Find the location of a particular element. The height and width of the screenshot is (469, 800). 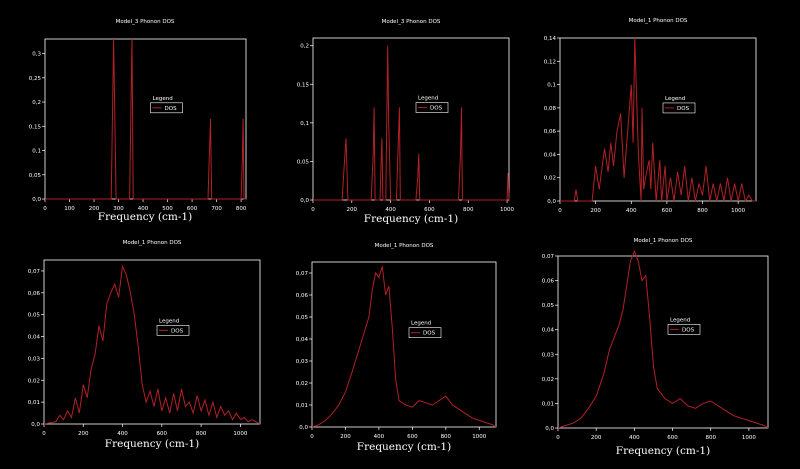

y-tick-label: 0,14 is located at coordinates (550, 39).